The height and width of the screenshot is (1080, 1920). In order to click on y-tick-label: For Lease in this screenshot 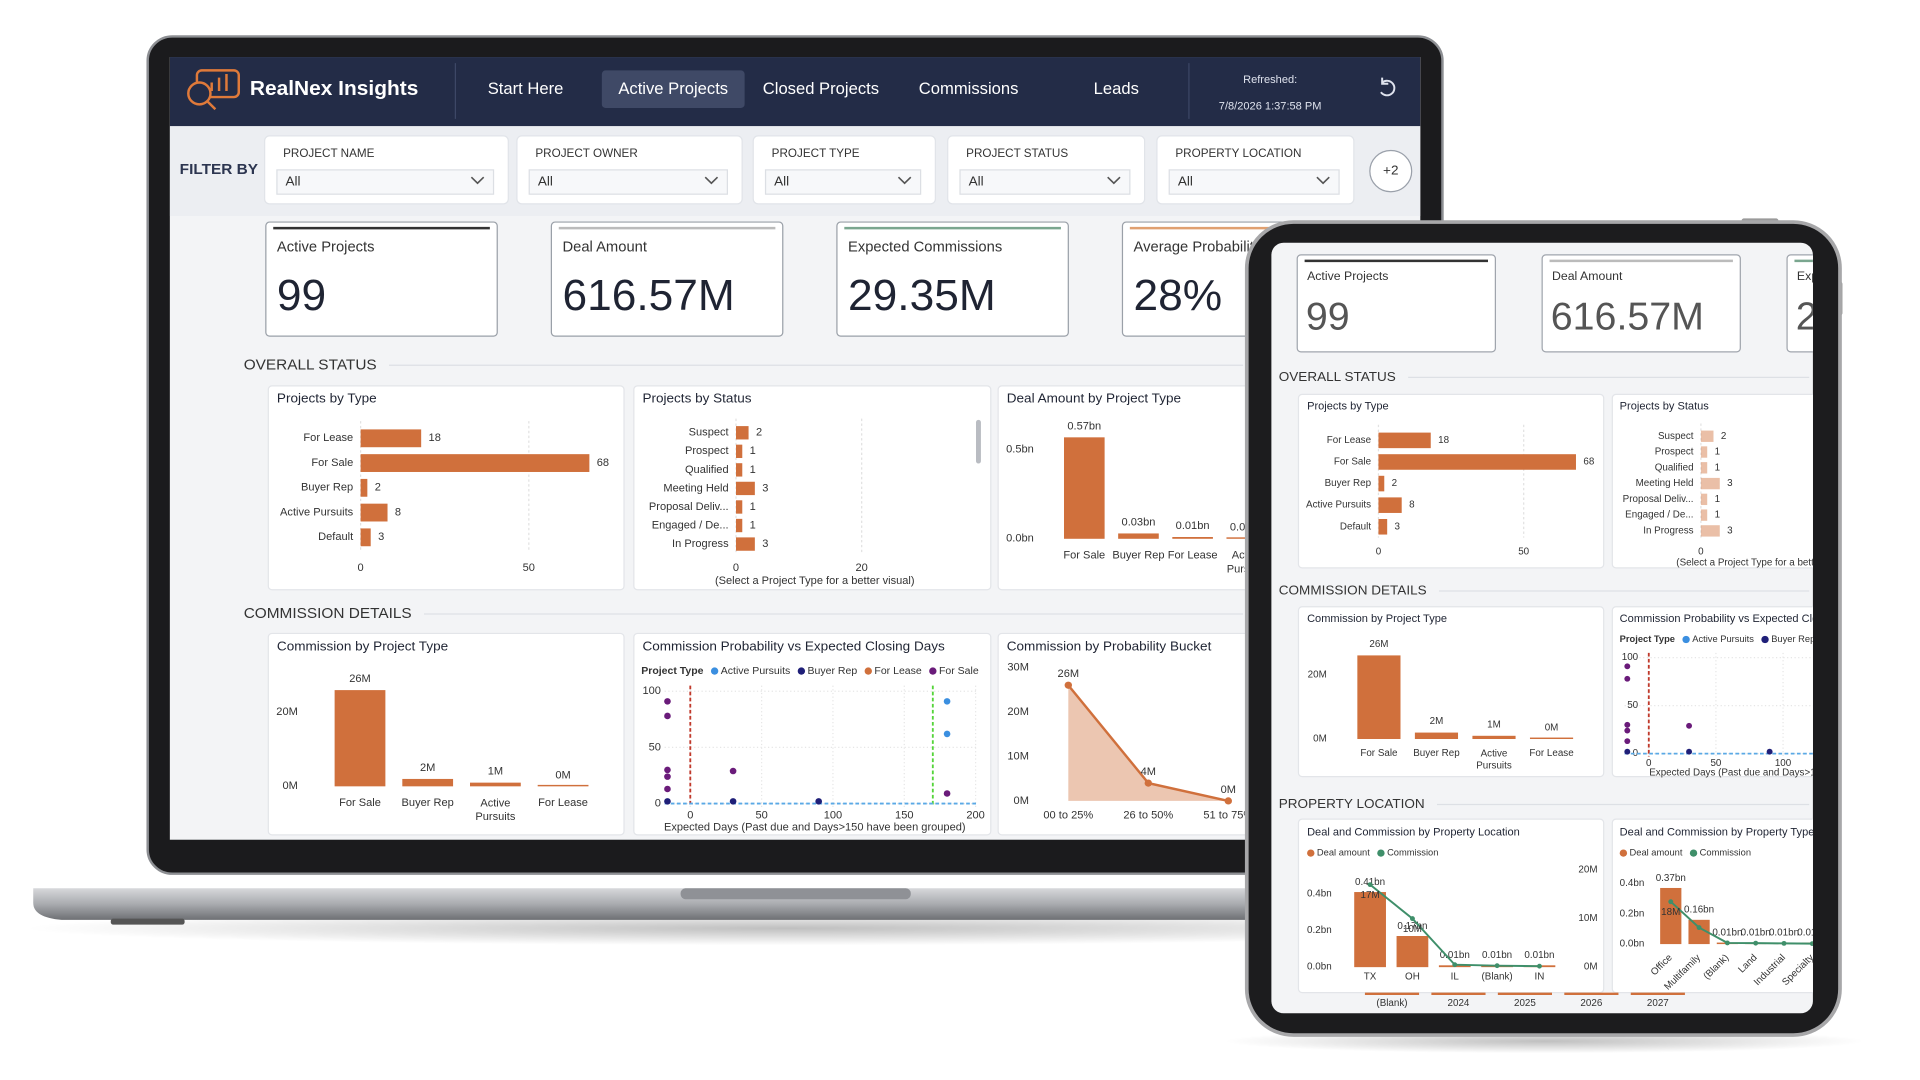, I will do `click(1349, 440)`.